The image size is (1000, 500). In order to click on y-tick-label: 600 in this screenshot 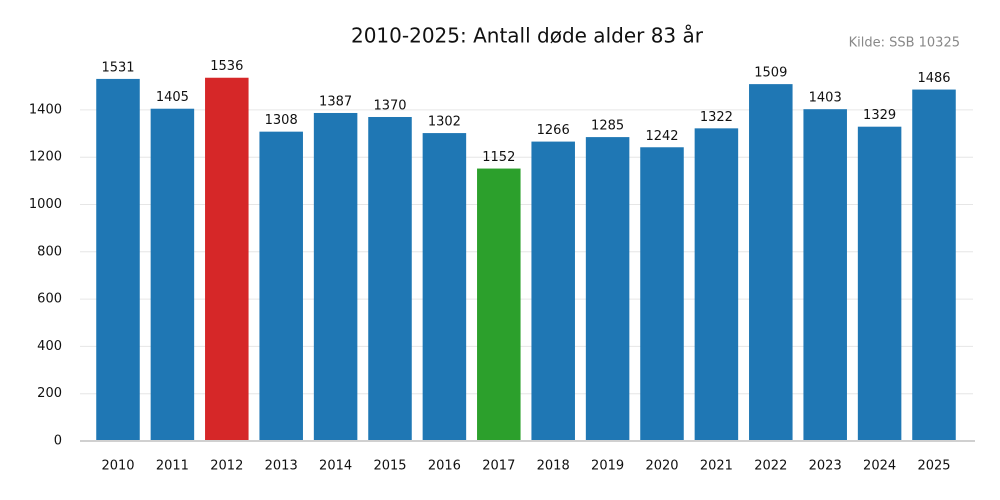, I will do `click(49, 299)`.